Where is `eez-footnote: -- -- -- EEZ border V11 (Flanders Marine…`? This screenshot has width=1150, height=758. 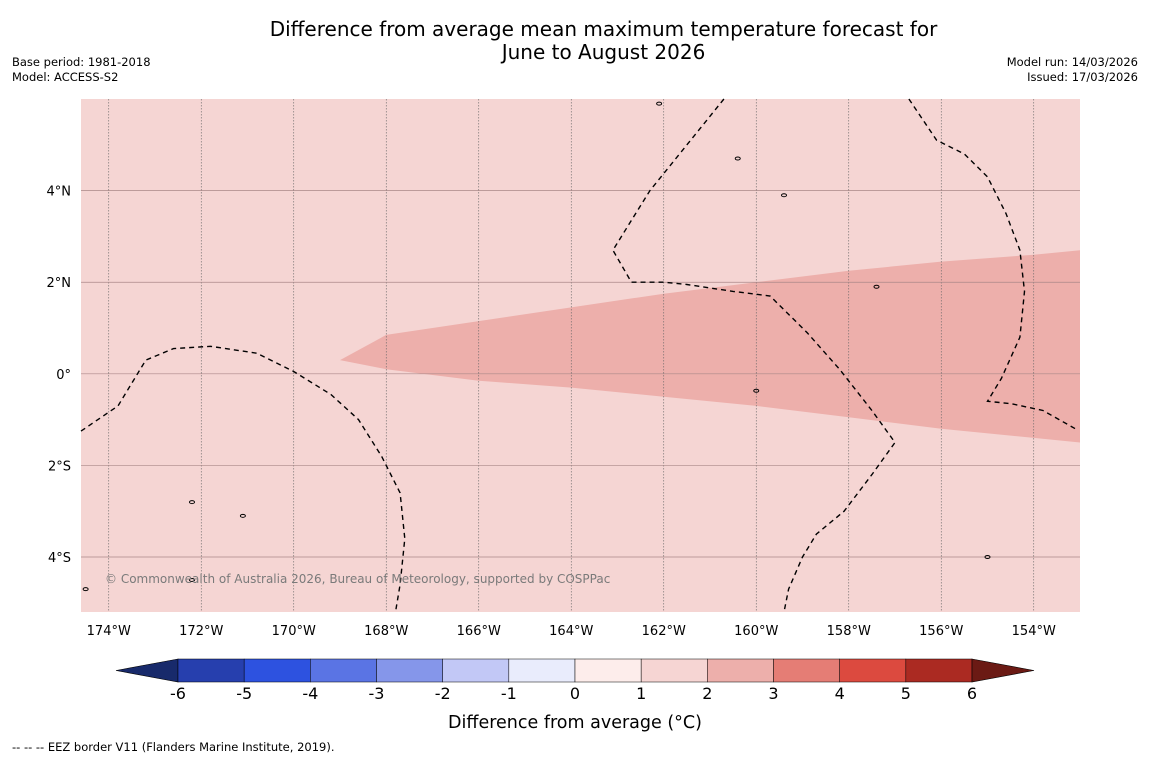
eez-footnote: -- -- -- EEZ border V11 (Flanders Marine… is located at coordinates (173, 747).